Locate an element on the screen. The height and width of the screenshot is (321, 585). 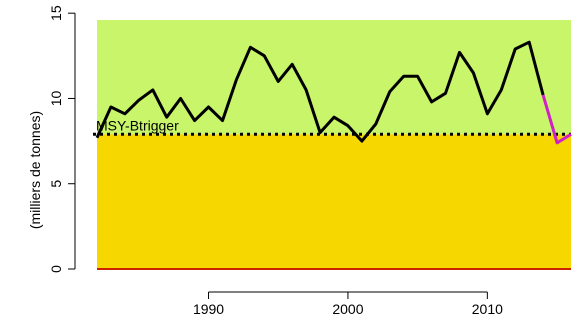
y-tick-label: 10 is located at coordinates (56, 98).